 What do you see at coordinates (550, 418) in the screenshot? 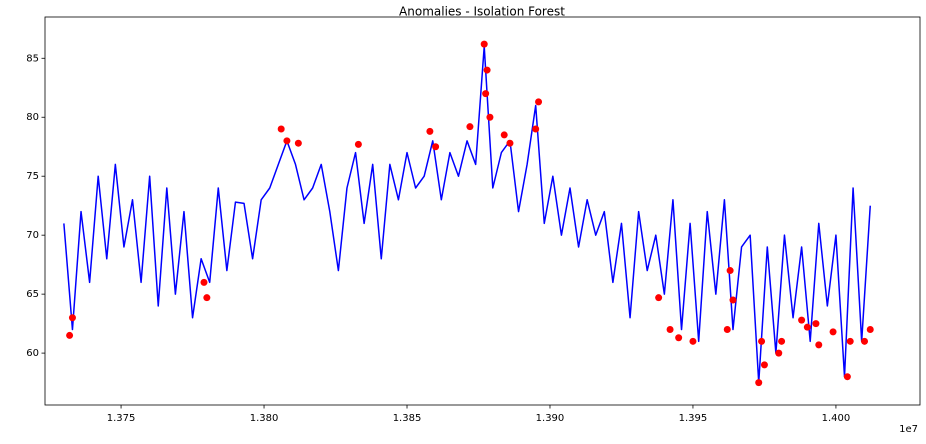
I see `x-tick-label: 1.390` at bounding box center [550, 418].